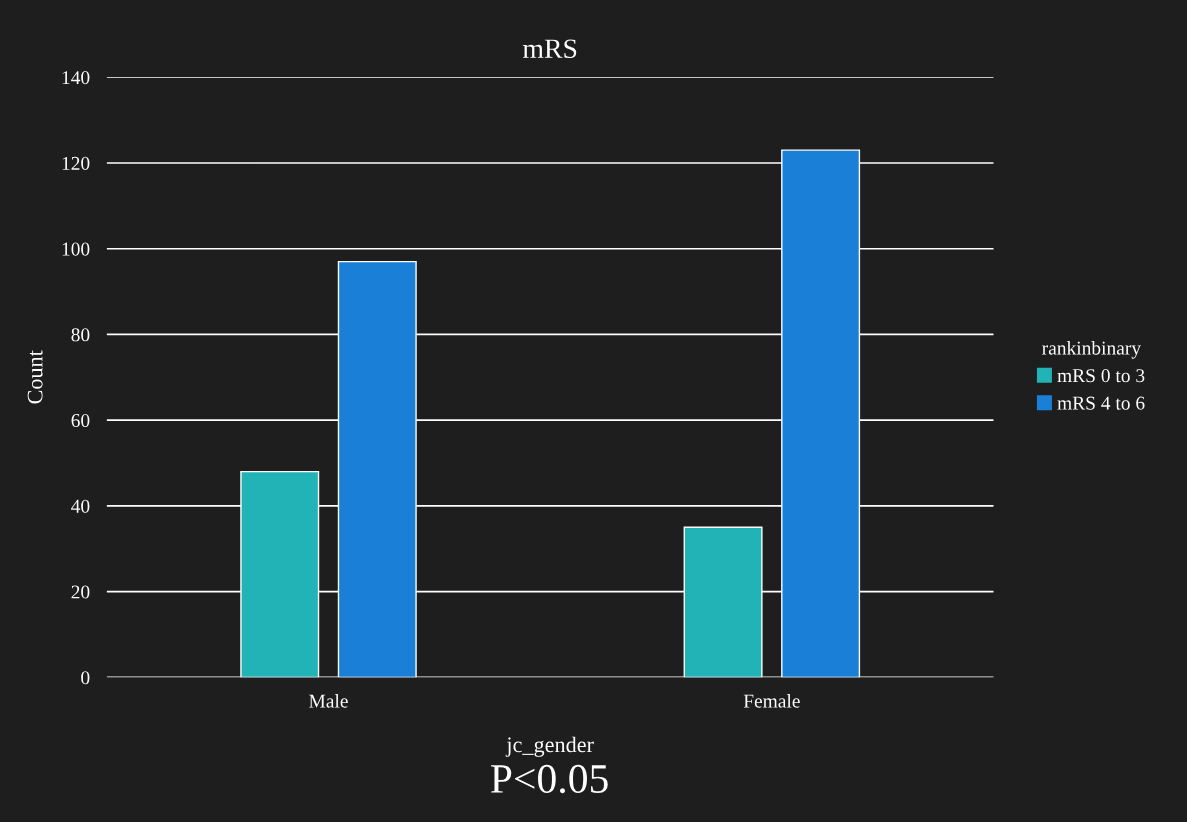 The height and width of the screenshot is (822, 1187). Describe the element at coordinates (80, 335) in the screenshot. I see `y-tick-label: 80` at that location.